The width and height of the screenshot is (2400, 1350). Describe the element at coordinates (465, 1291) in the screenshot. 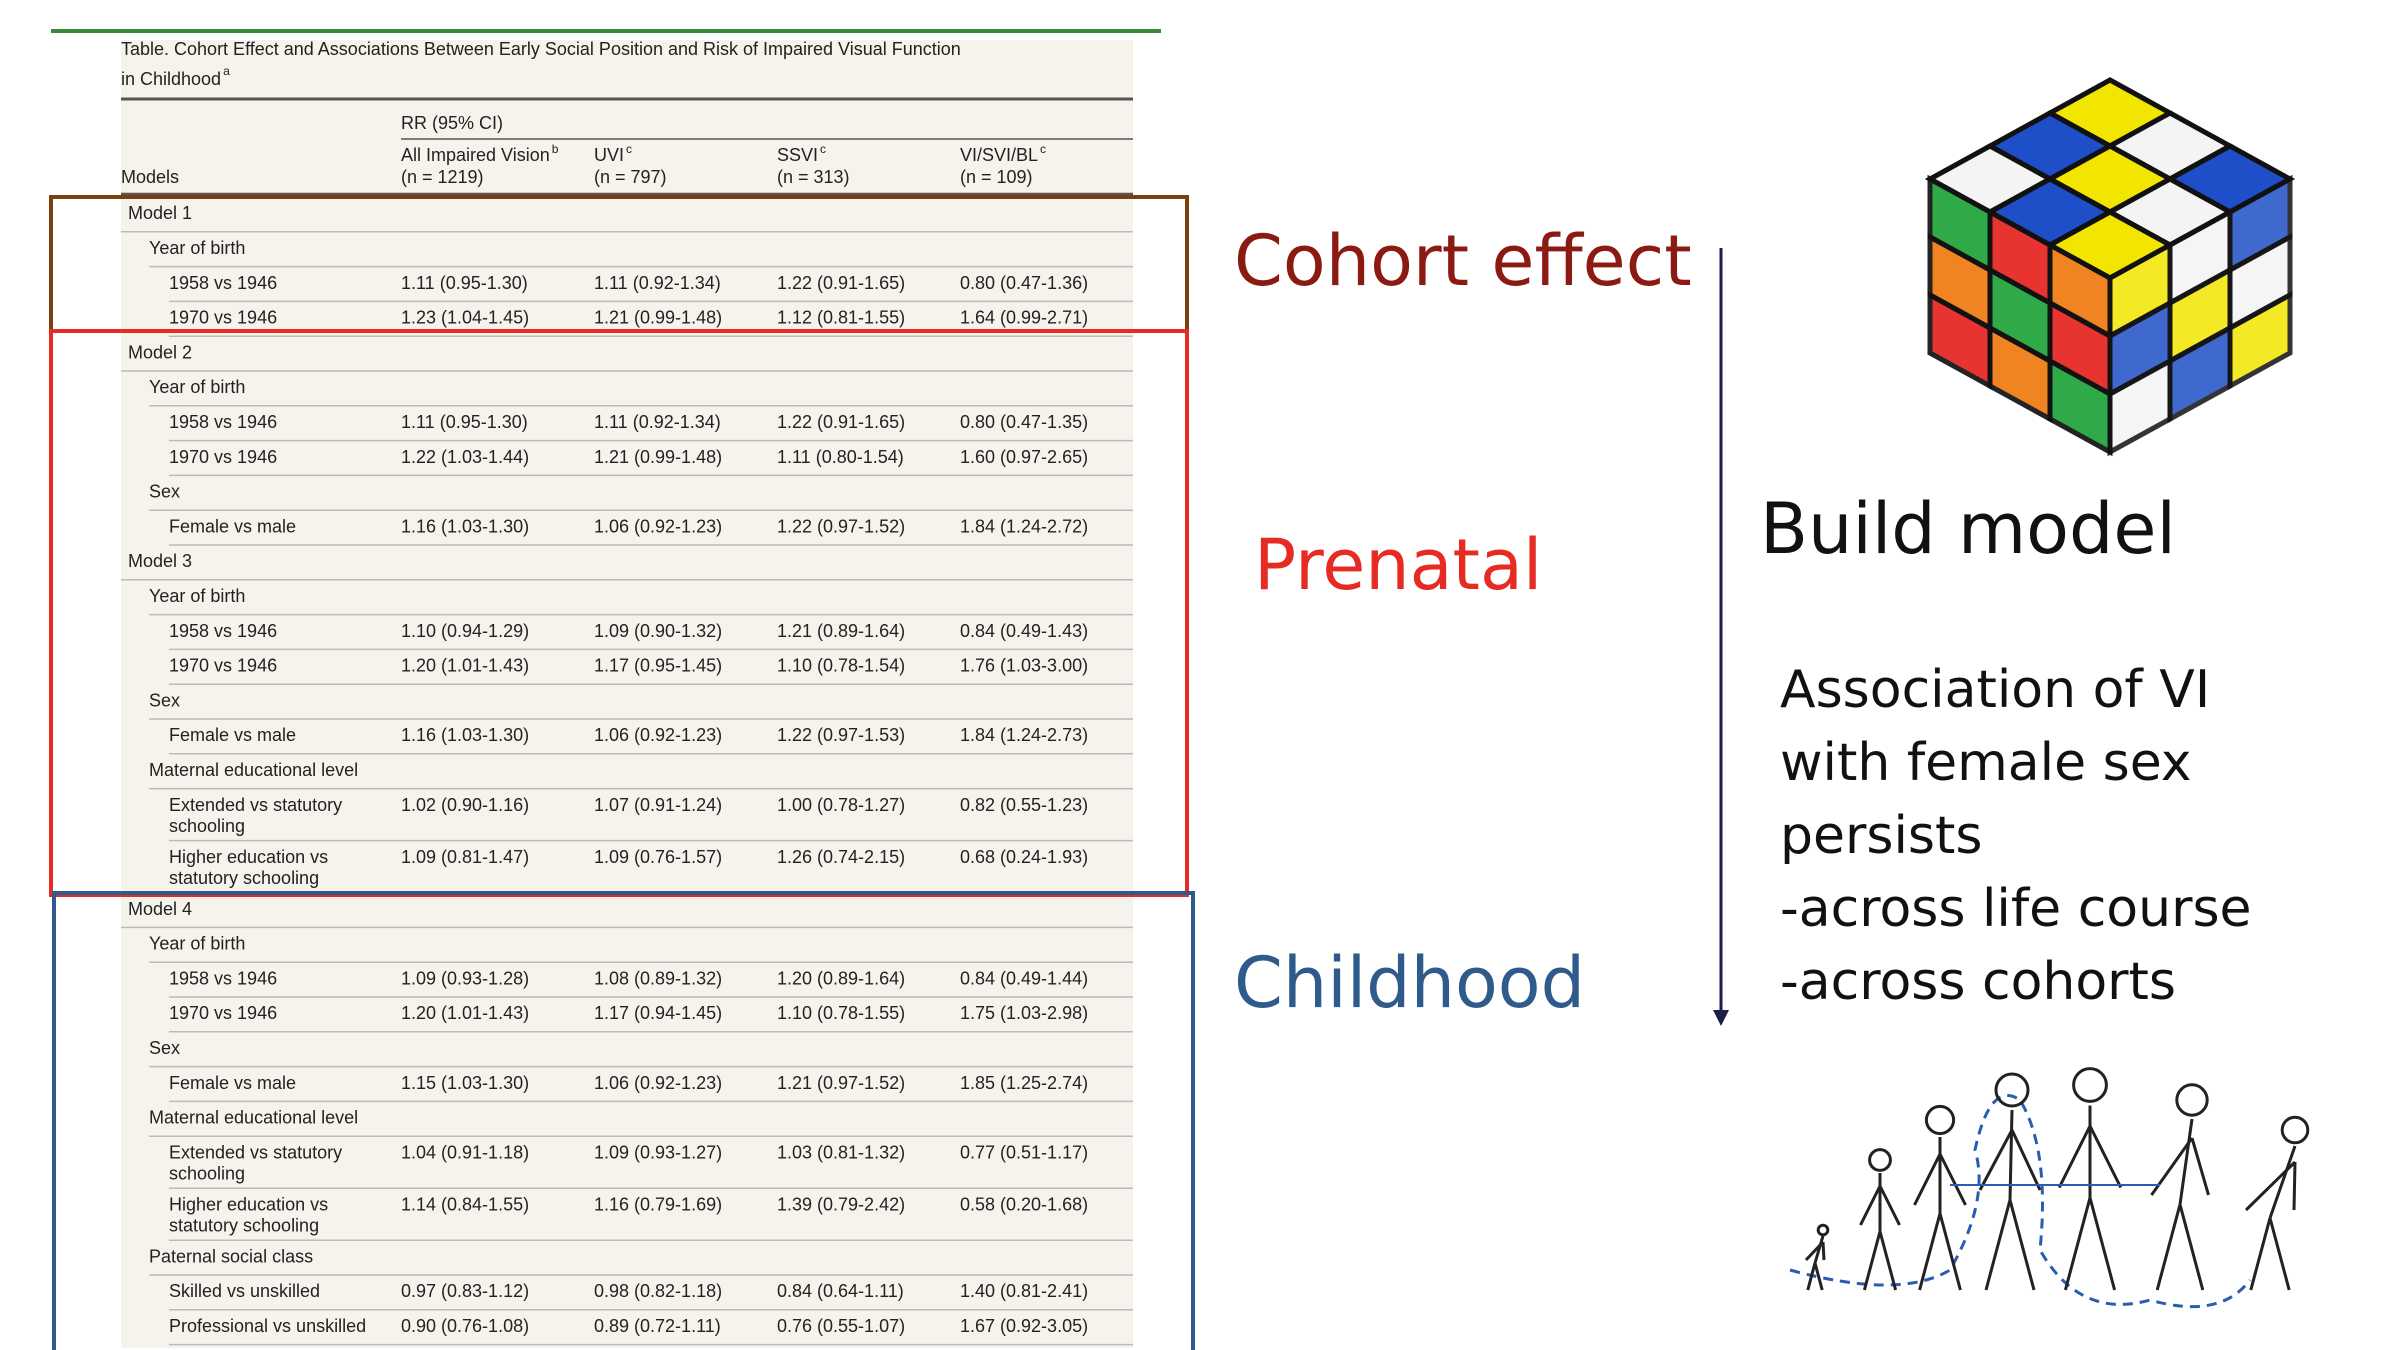

I see `cell: 0.97 (0.83-1.12)` at that location.